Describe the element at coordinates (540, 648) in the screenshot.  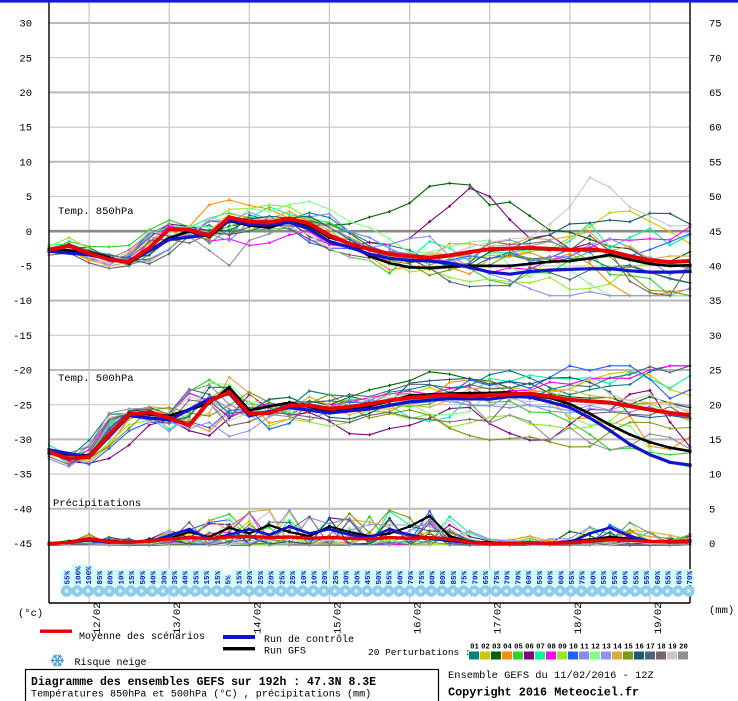
I see `svg-text: 07` at that location.